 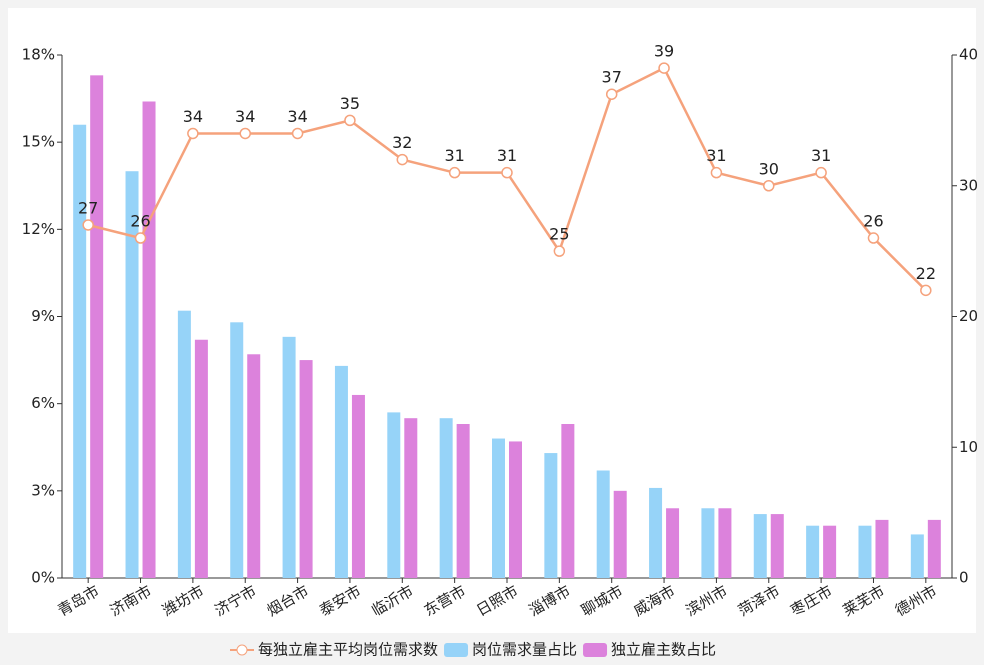 What do you see at coordinates (348, 650) in the screenshot?
I see `legend-label: 每独立雇主平均岗位需求数` at bounding box center [348, 650].